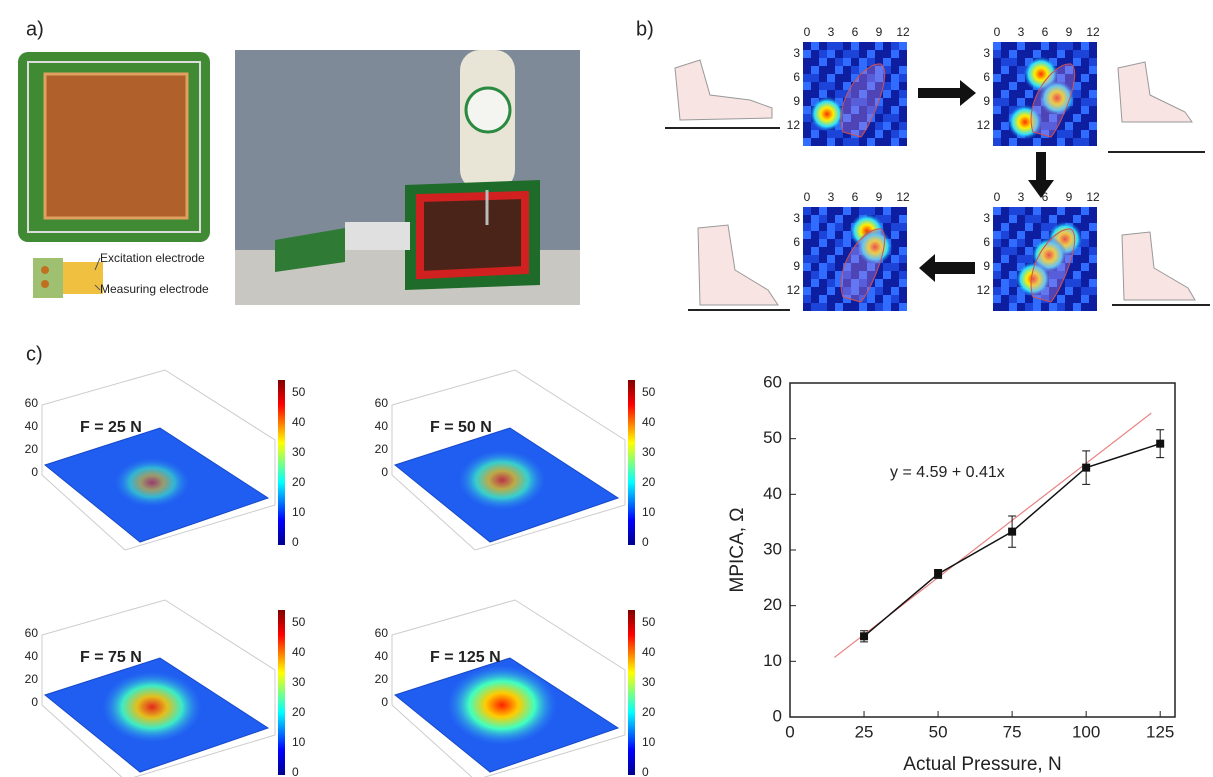  What do you see at coordinates (1021, 32) in the screenshot?
I see `heatmap-x-tick: 3` at bounding box center [1021, 32].